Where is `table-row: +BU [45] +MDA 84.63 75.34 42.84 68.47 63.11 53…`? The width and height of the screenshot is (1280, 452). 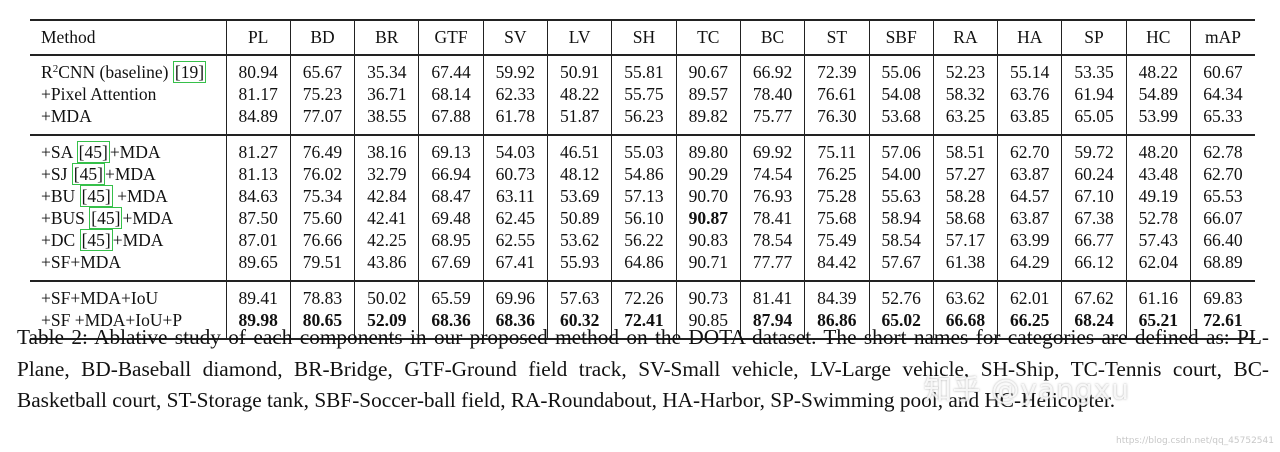
table-row: +BU [45] +MDA 84.63 75.34 42.84 68.47 63.11 53… is located at coordinates (642, 196).